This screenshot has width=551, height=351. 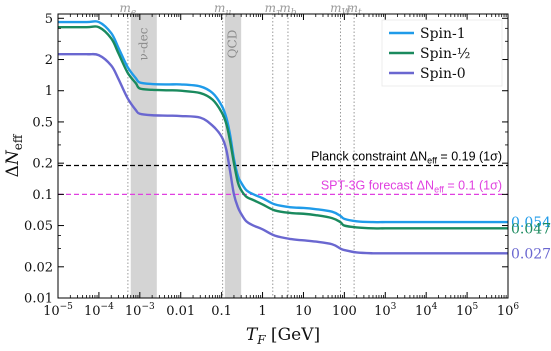 What do you see at coordinates (340, 9) in the screenshot?
I see `mass-marker-label-4: mW` at bounding box center [340, 9].